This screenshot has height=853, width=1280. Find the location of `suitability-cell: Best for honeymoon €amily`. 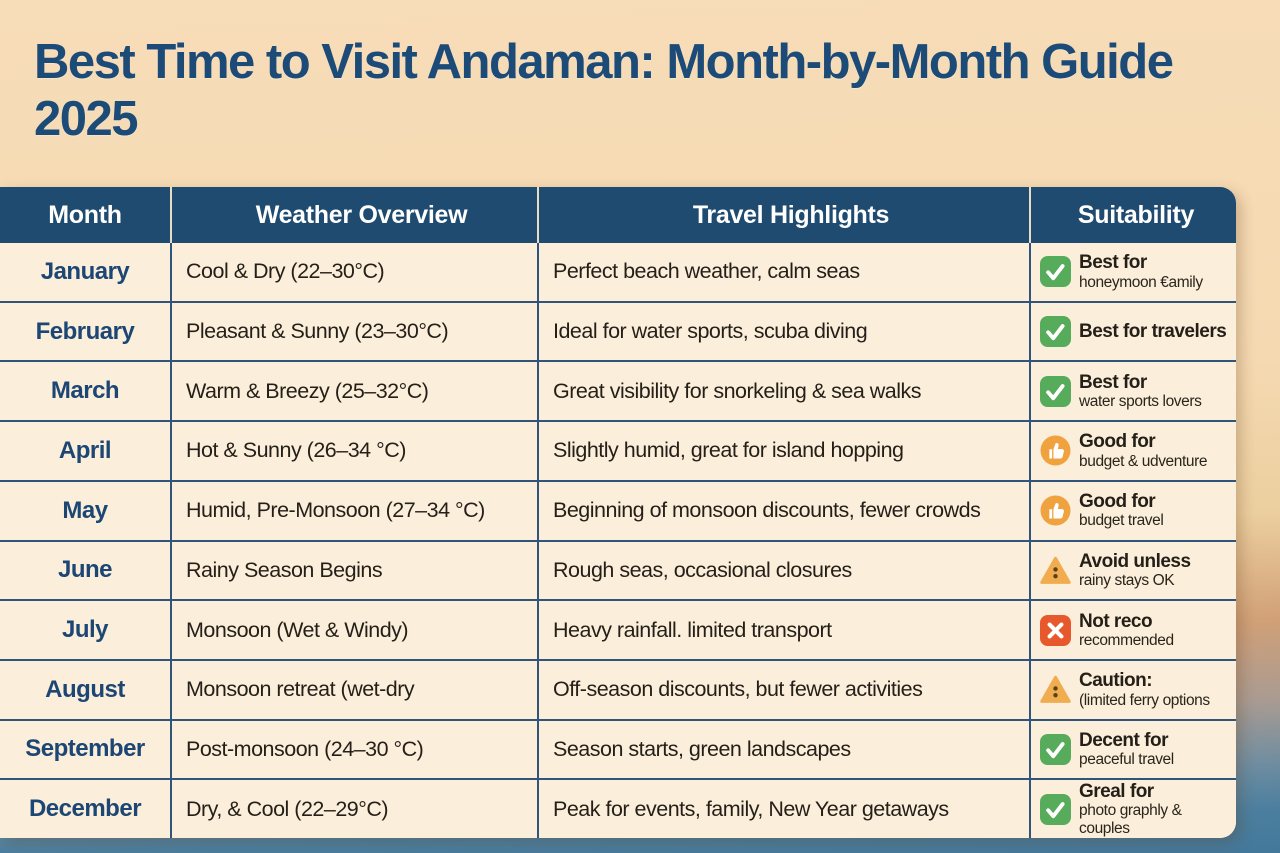

suitability-cell: Best for honeymoon €amily is located at coordinates (1133, 272).